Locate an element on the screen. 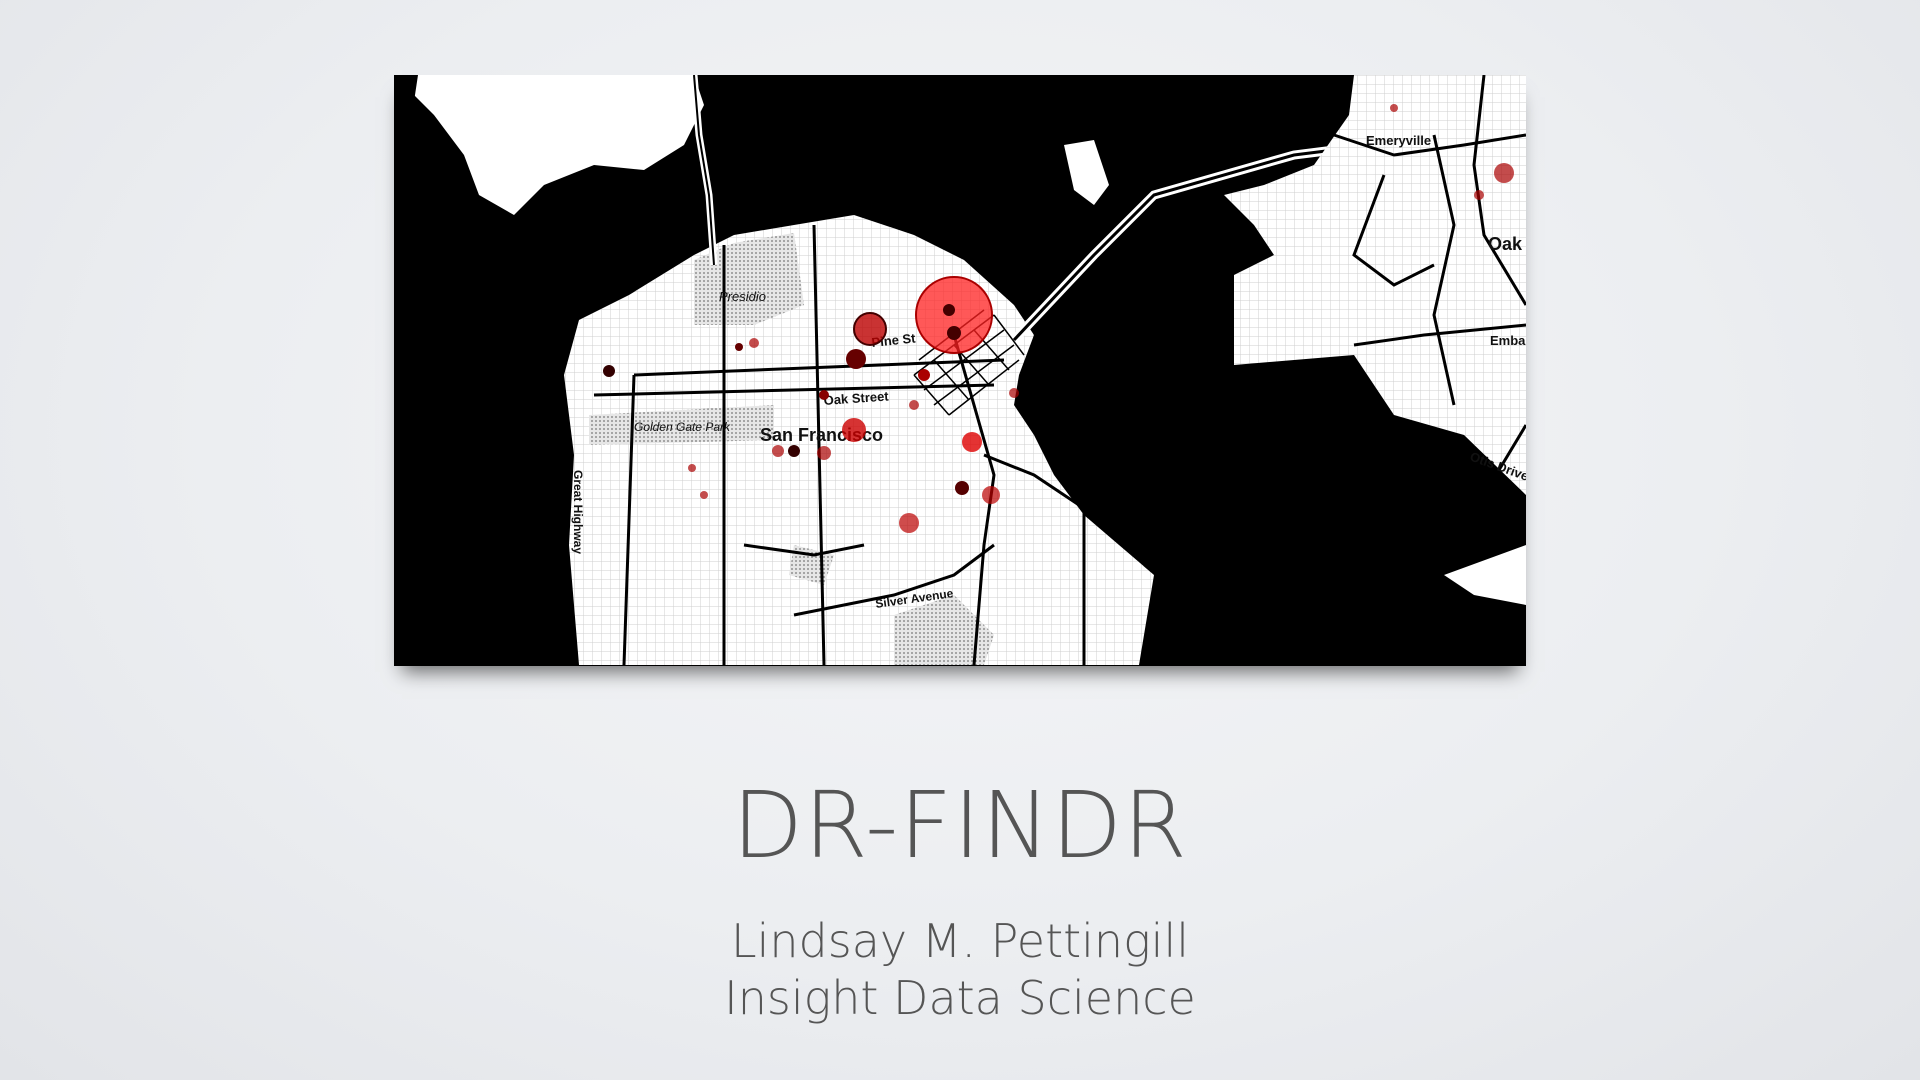 This screenshot has height=1080, width=1920. author-name: Lindsay M. Pettingill is located at coordinates (960, 941).